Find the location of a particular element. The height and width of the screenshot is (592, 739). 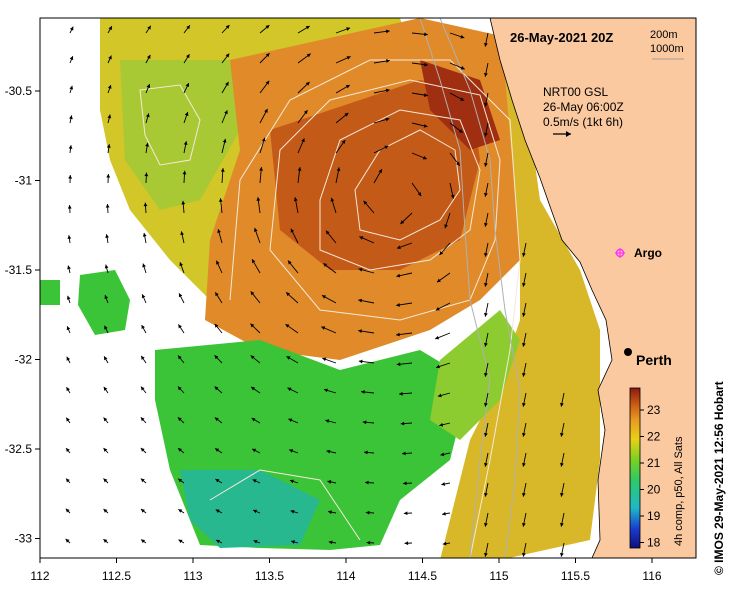

lat-tick-label: -32 is located at coordinates (24, 360).